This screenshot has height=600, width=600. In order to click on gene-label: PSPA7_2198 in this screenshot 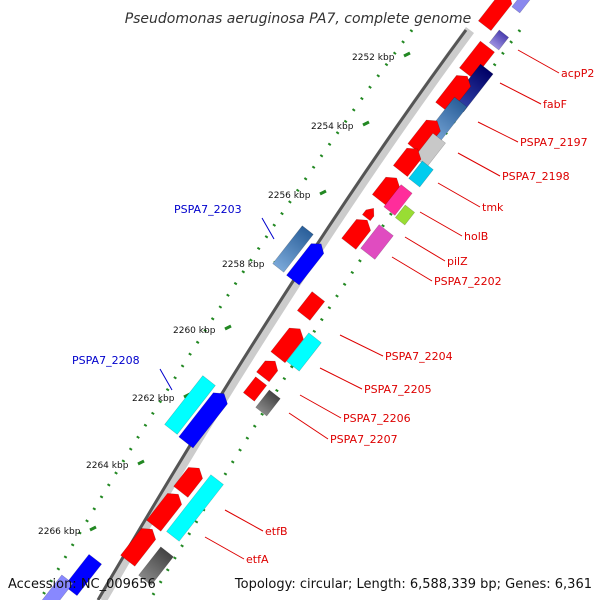, I will do `click(536, 176)`.